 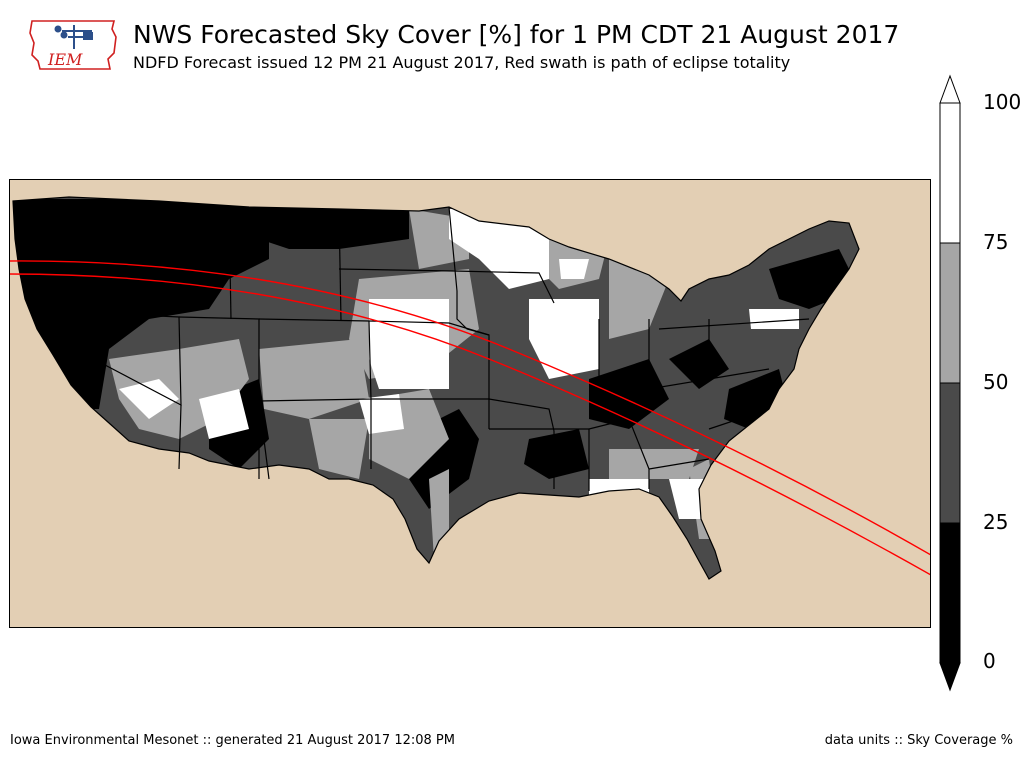 What do you see at coordinates (918, 740) in the screenshot?
I see `footer-units: data units :: Sky Coverage %` at bounding box center [918, 740].